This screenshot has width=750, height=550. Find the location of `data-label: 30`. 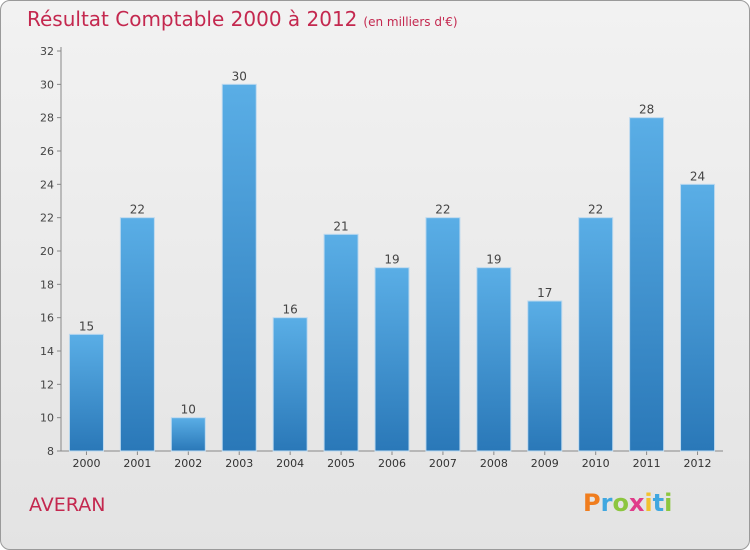

data-label: 30 is located at coordinates (239, 76).